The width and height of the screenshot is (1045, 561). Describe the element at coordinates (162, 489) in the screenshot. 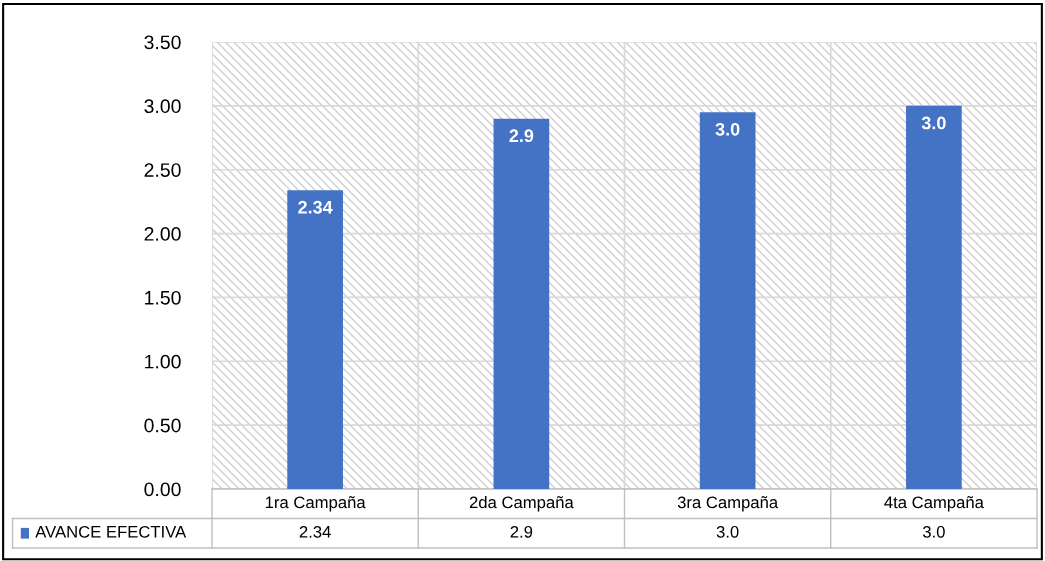

I see `text: 0.00` at that location.